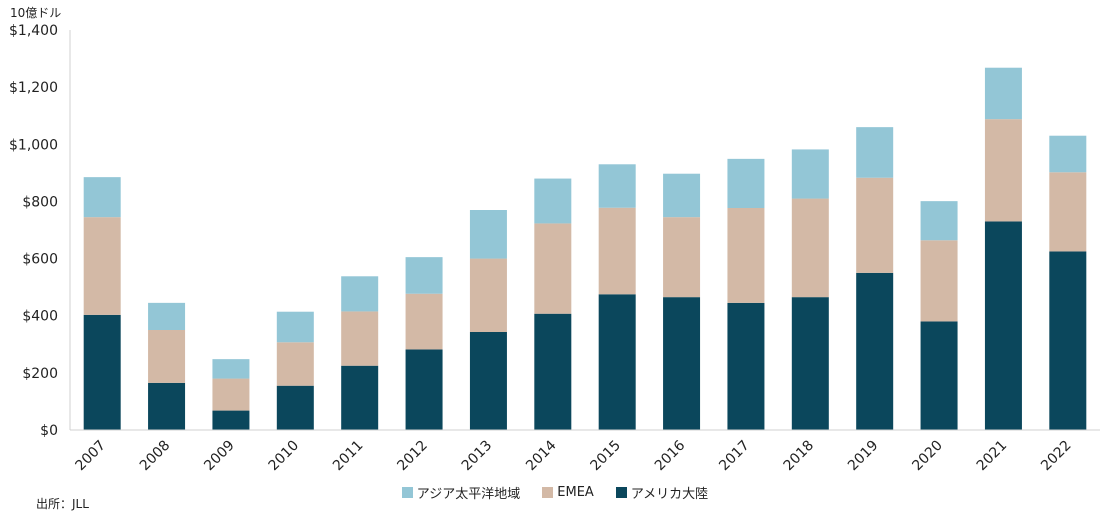  What do you see at coordinates (1068, 154) in the screenshot?
I see `bar-segment-2022-asia-pacific` at bounding box center [1068, 154].